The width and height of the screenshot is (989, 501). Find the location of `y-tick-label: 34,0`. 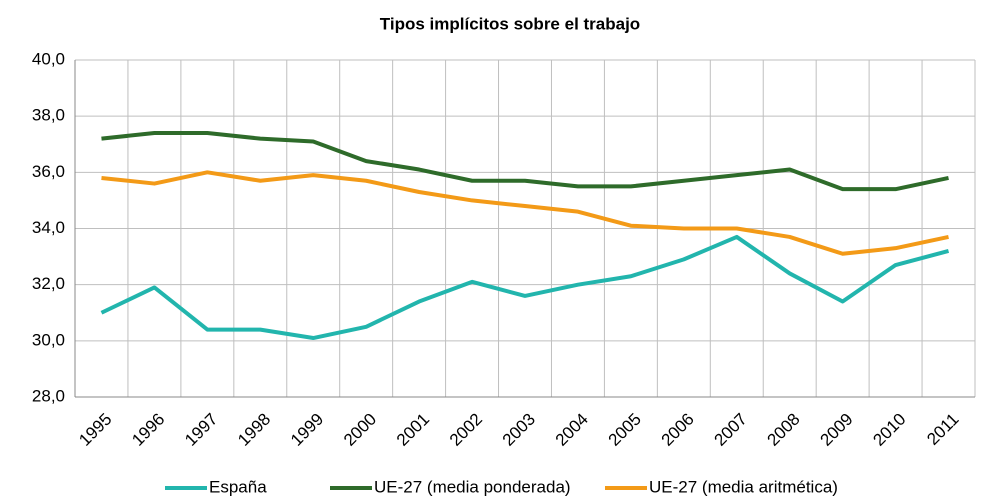

y-tick-label: 34,0 is located at coordinates (48, 227).